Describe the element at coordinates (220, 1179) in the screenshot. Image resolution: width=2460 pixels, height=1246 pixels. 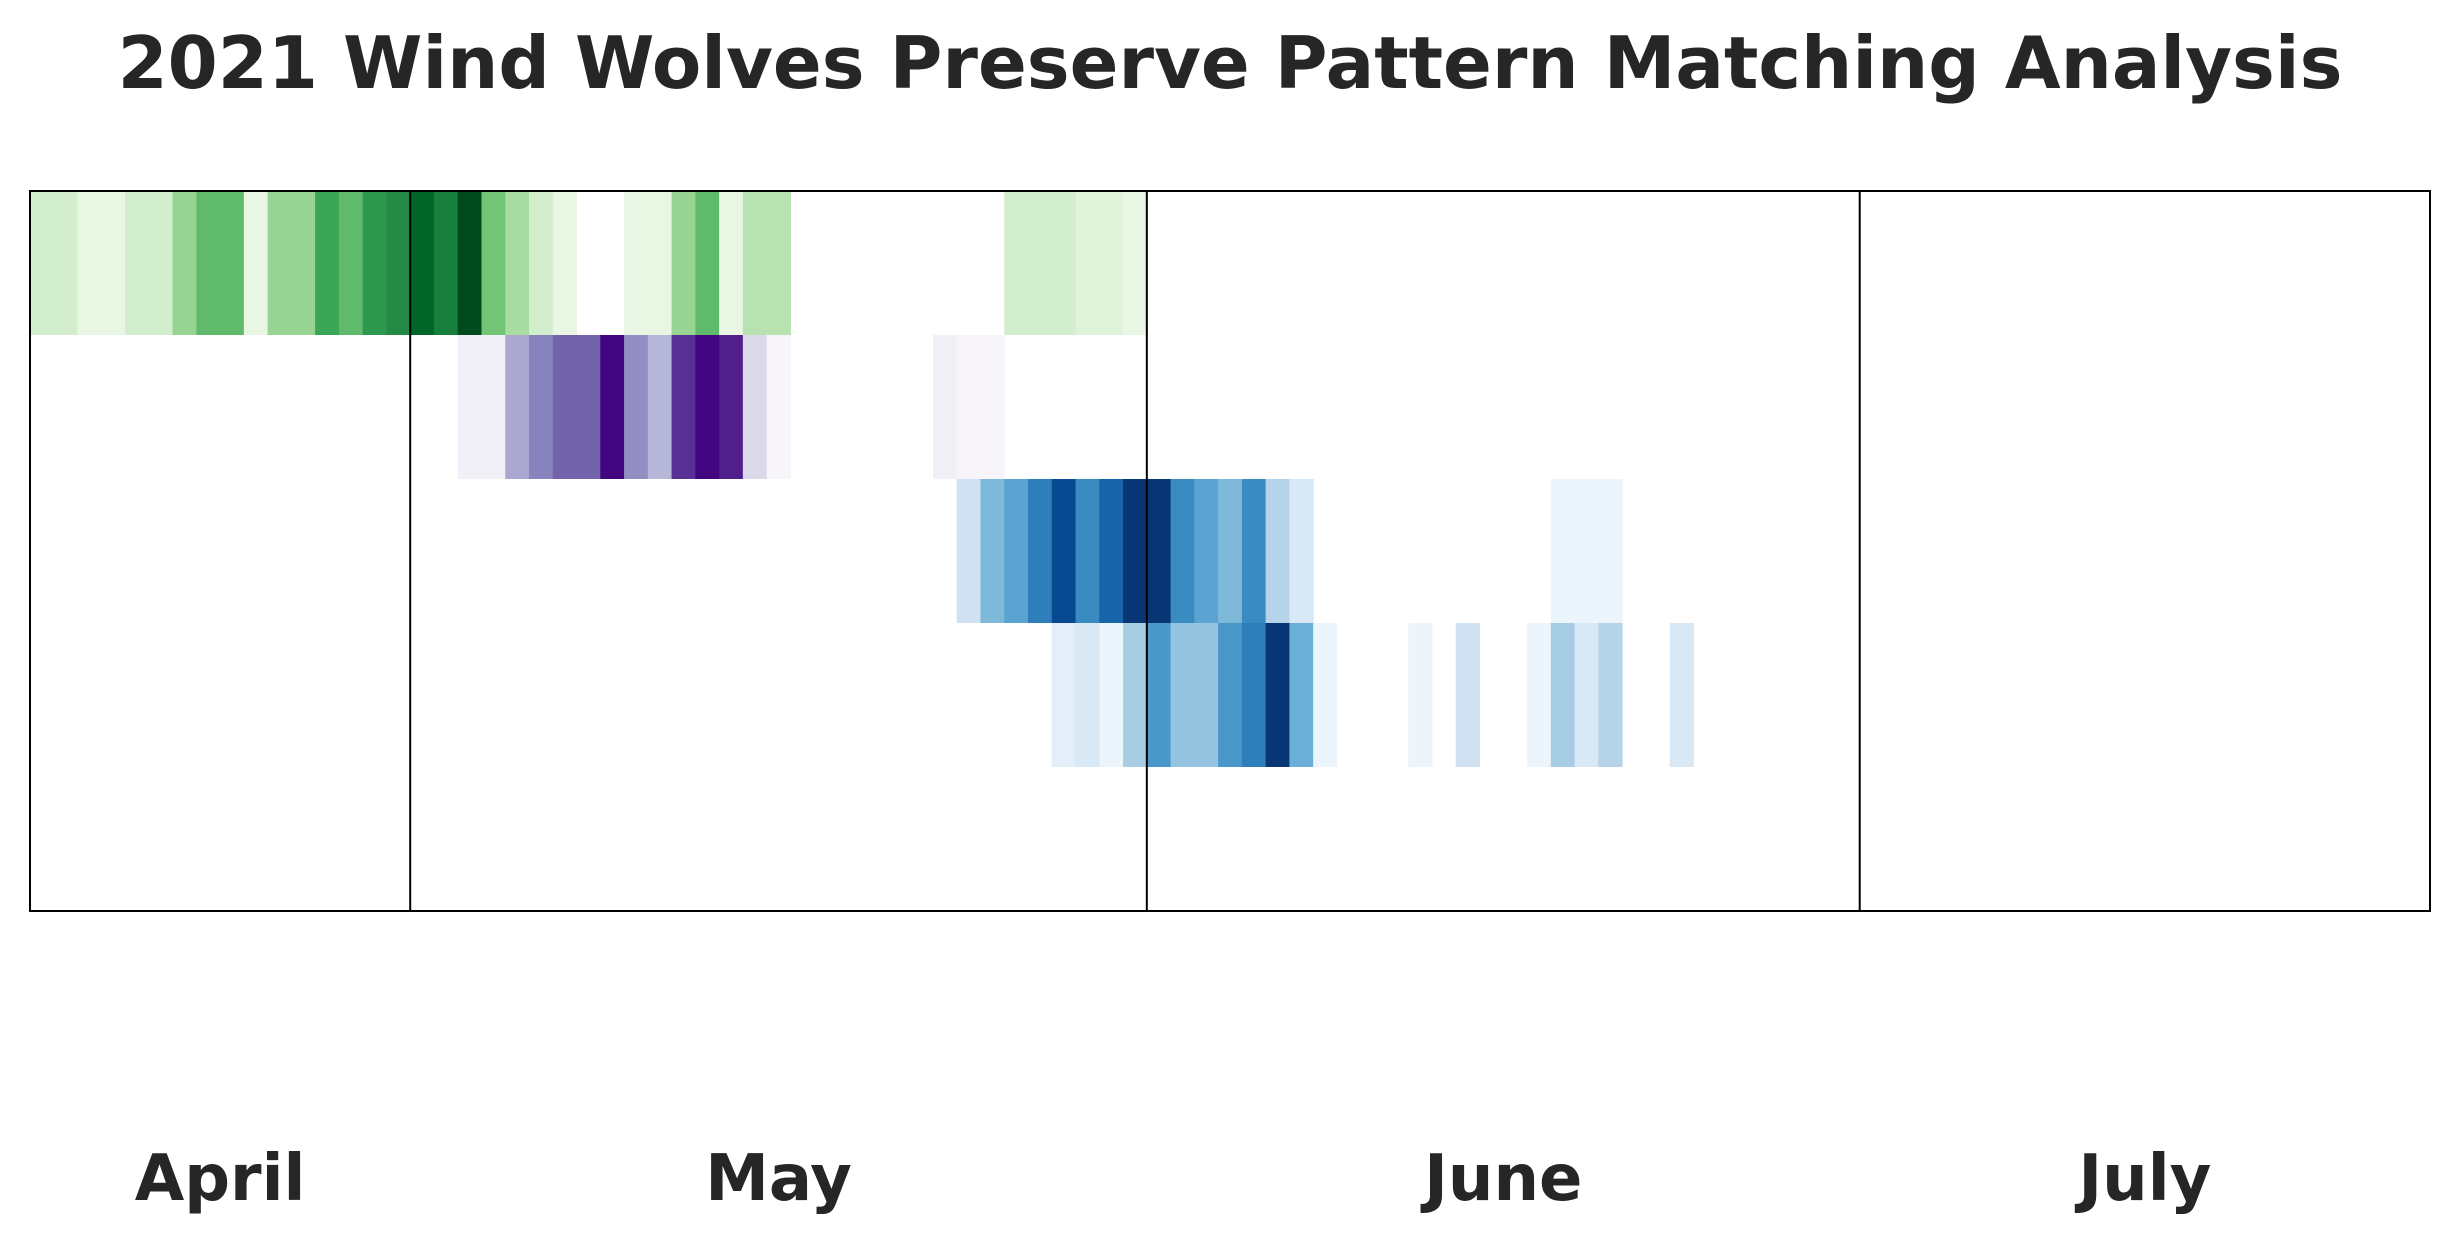
I see `month-label: April` at that location.